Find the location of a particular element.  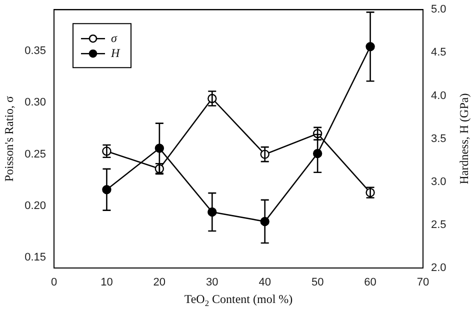

y-tick-label: 0.20 is located at coordinates (35, 206).